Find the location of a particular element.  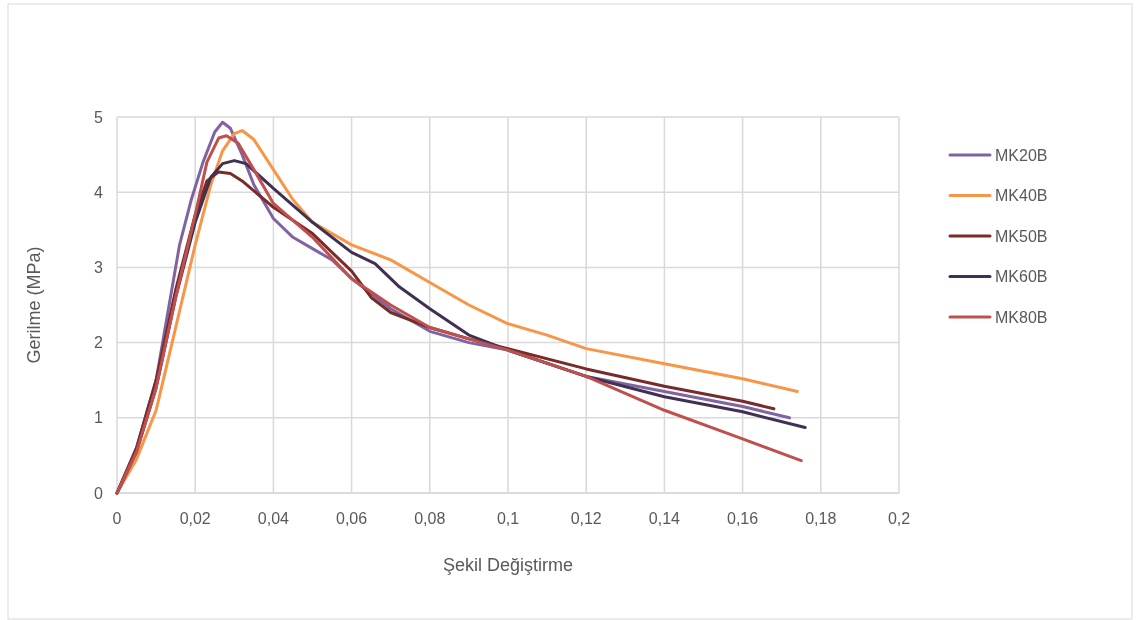

y-tick-label: 3 is located at coordinates (99, 267).